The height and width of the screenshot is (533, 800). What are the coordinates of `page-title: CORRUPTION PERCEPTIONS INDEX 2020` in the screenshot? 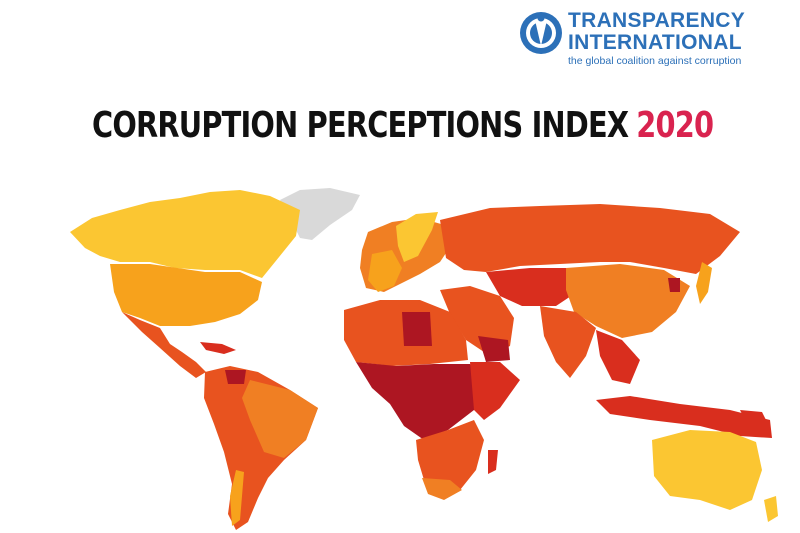 It's located at (403, 126).